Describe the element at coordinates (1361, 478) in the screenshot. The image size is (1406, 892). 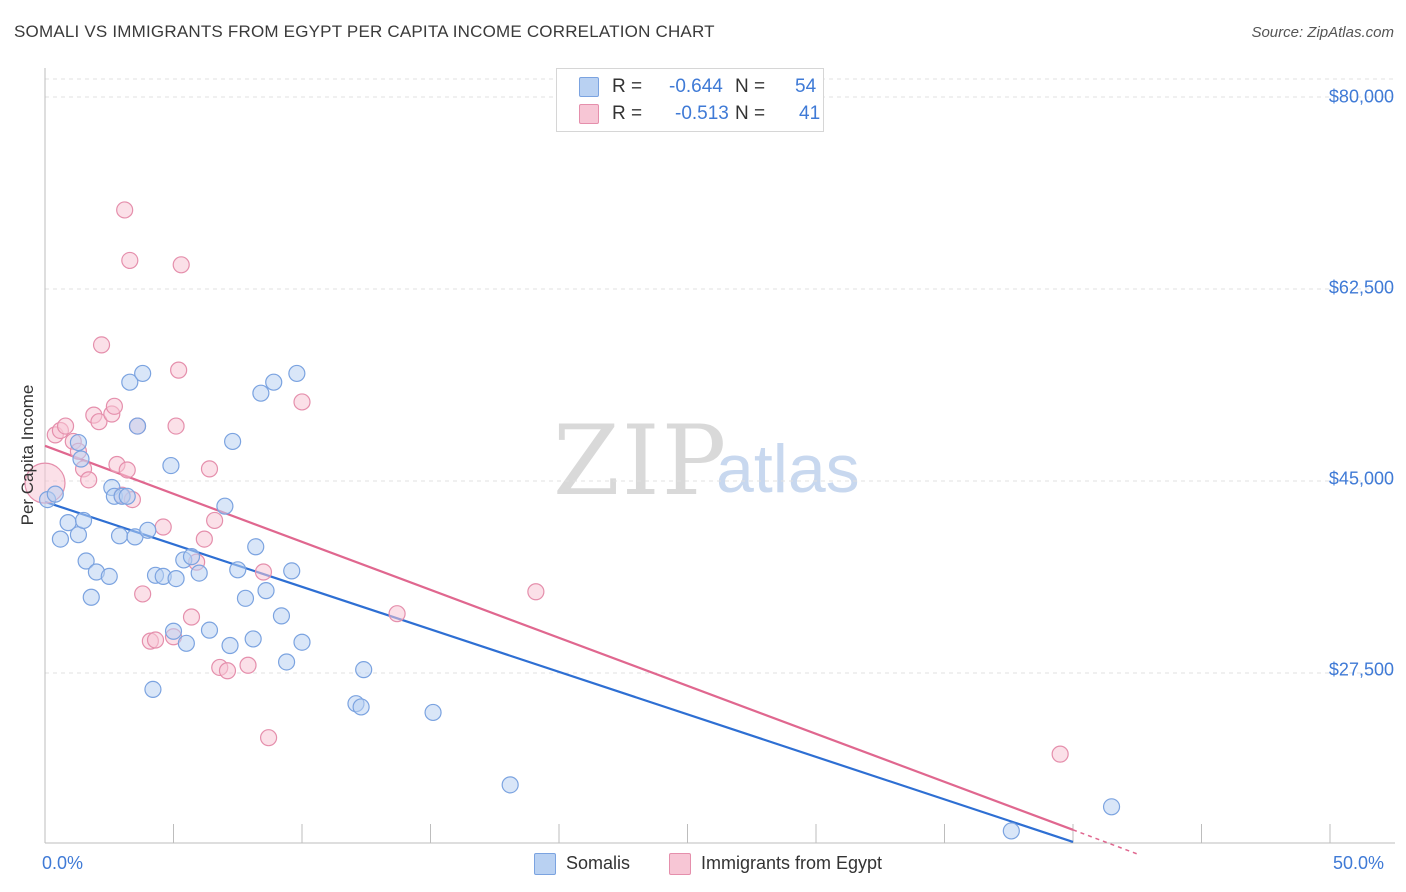
I see `y-tick-label-45000: $45,000` at that location.